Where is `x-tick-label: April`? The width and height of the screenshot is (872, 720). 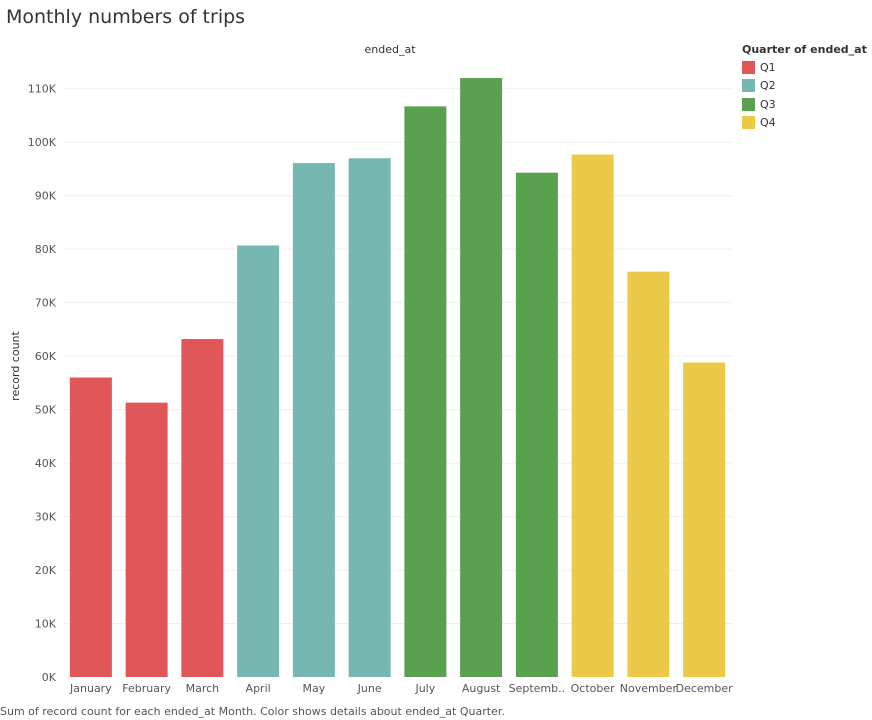 x-tick-label: April is located at coordinates (258, 688).